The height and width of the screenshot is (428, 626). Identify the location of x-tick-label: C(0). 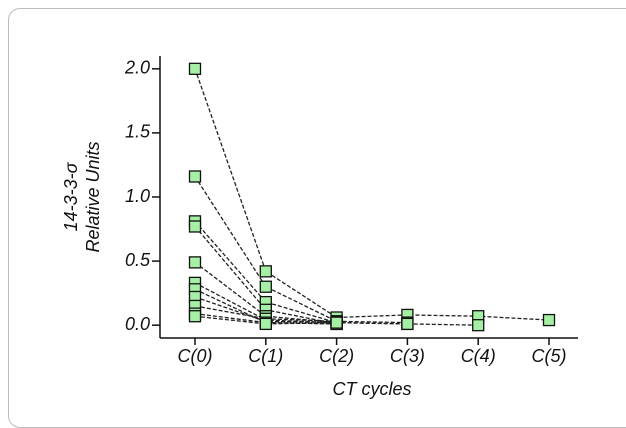
(195, 356).